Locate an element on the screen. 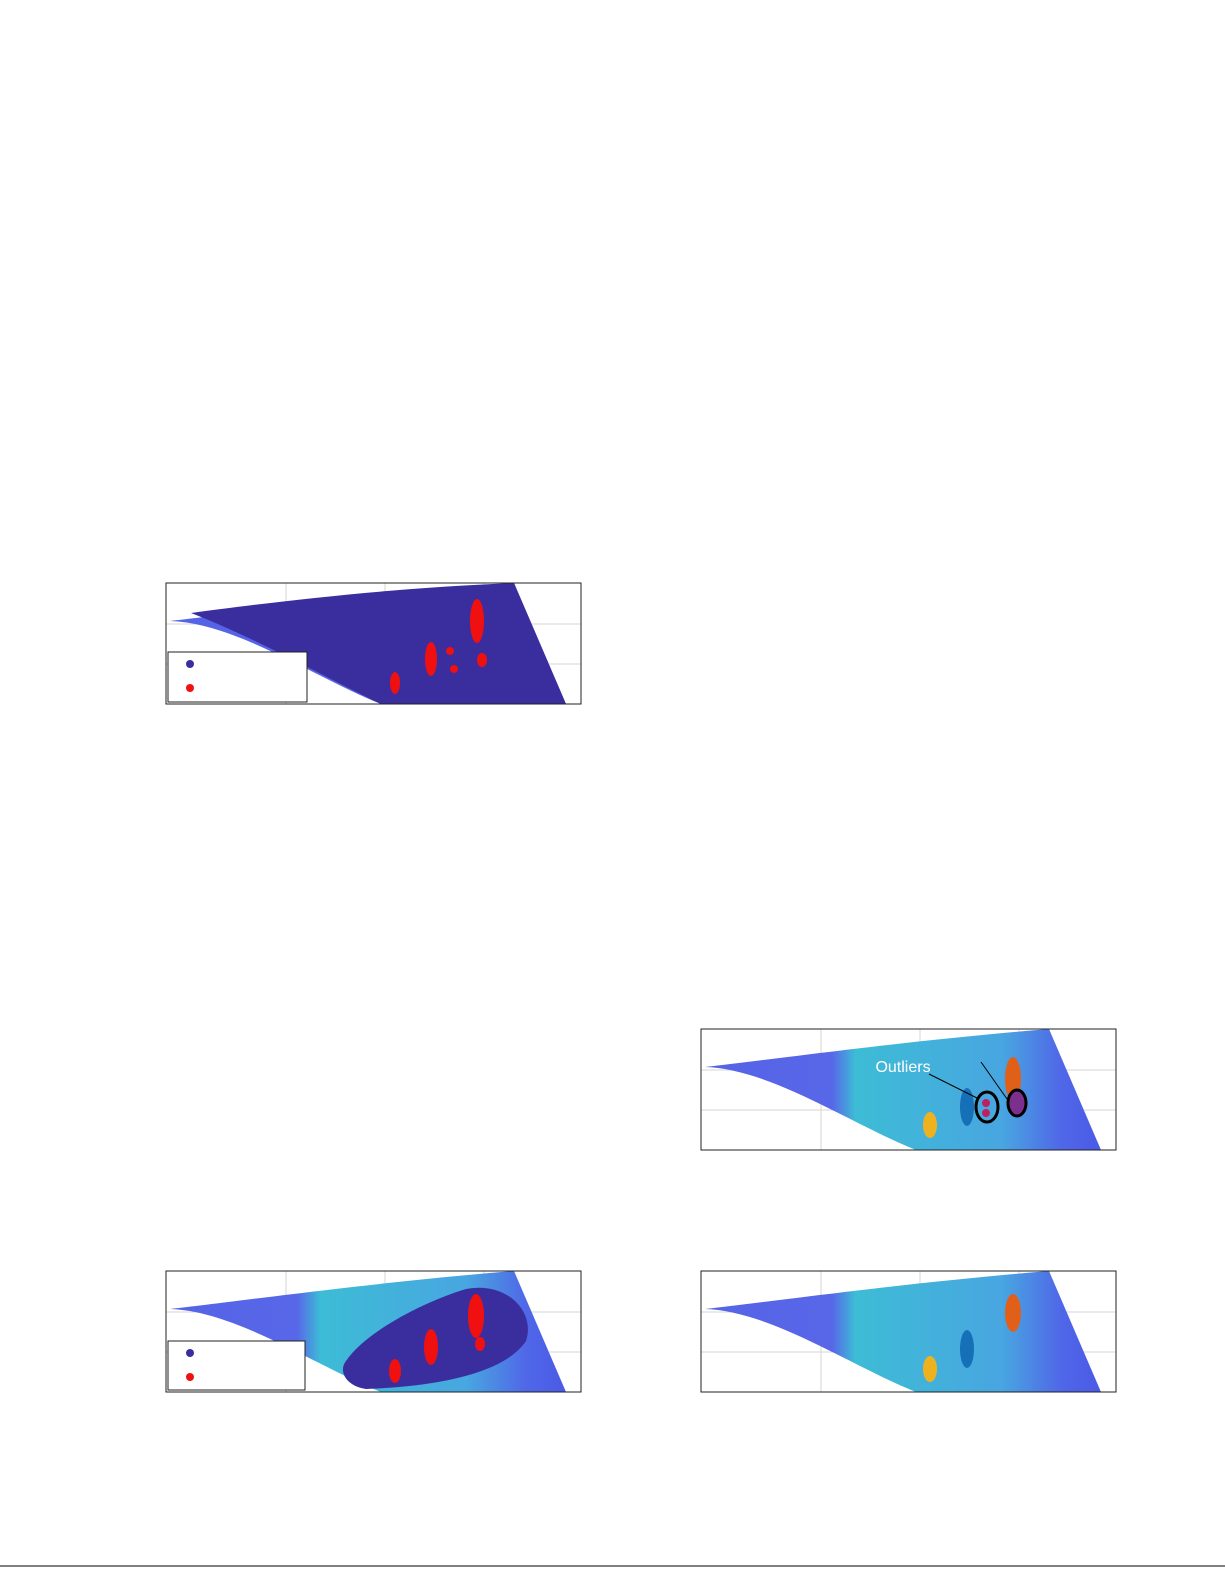 This screenshot has height=1585, width=1225. annotation: Outliers is located at coordinates (902, 1067).